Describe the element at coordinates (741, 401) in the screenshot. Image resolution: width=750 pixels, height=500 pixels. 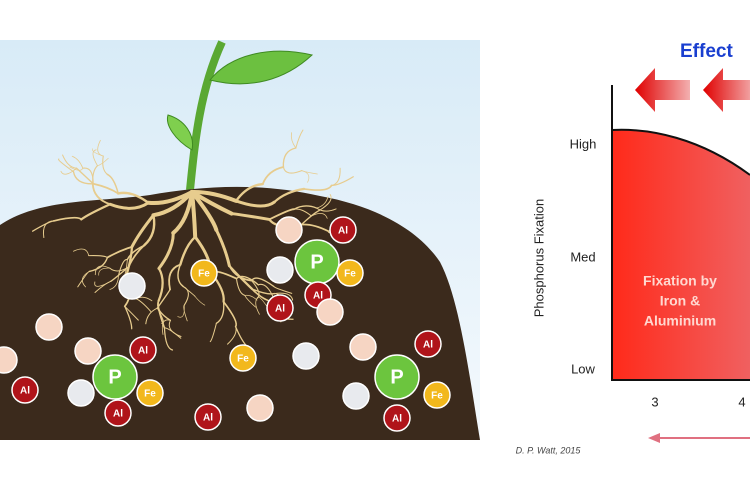
I see `x-tick-label: 4` at that location.